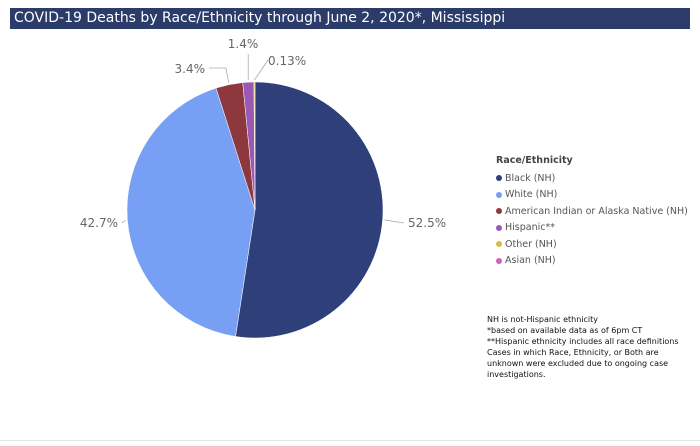 The image size is (700, 446). What do you see at coordinates (534, 160) in the screenshot?
I see `legend-title: Race/Ethnicity` at bounding box center [534, 160].